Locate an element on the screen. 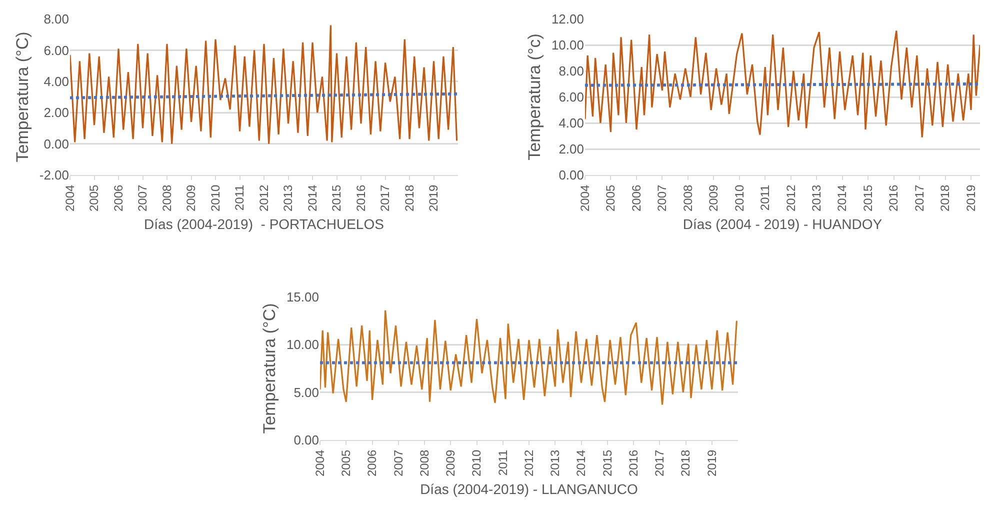  x-axis-title: Días (2004 - 2019) - HUANDOY is located at coordinates (782, 224).